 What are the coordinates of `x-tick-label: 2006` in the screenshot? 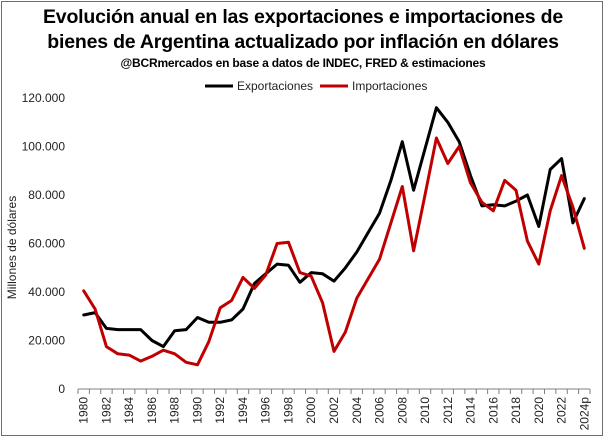 It's located at (380, 410).